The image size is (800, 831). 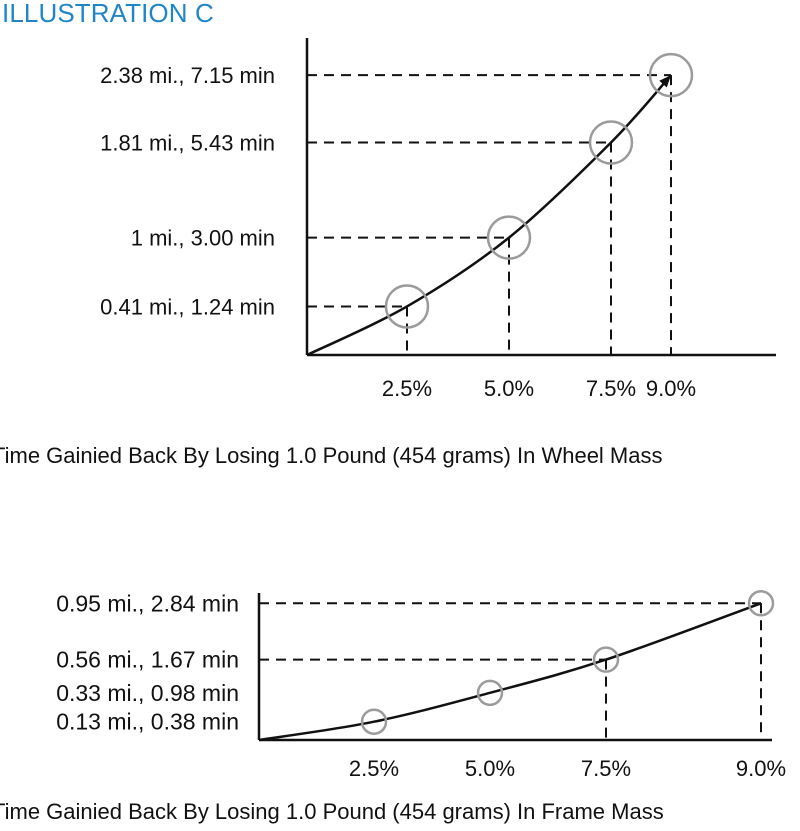 What do you see at coordinates (665, 81) in the screenshot?
I see `wheel-curve-arrowhead` at bounding box center [665, 81].